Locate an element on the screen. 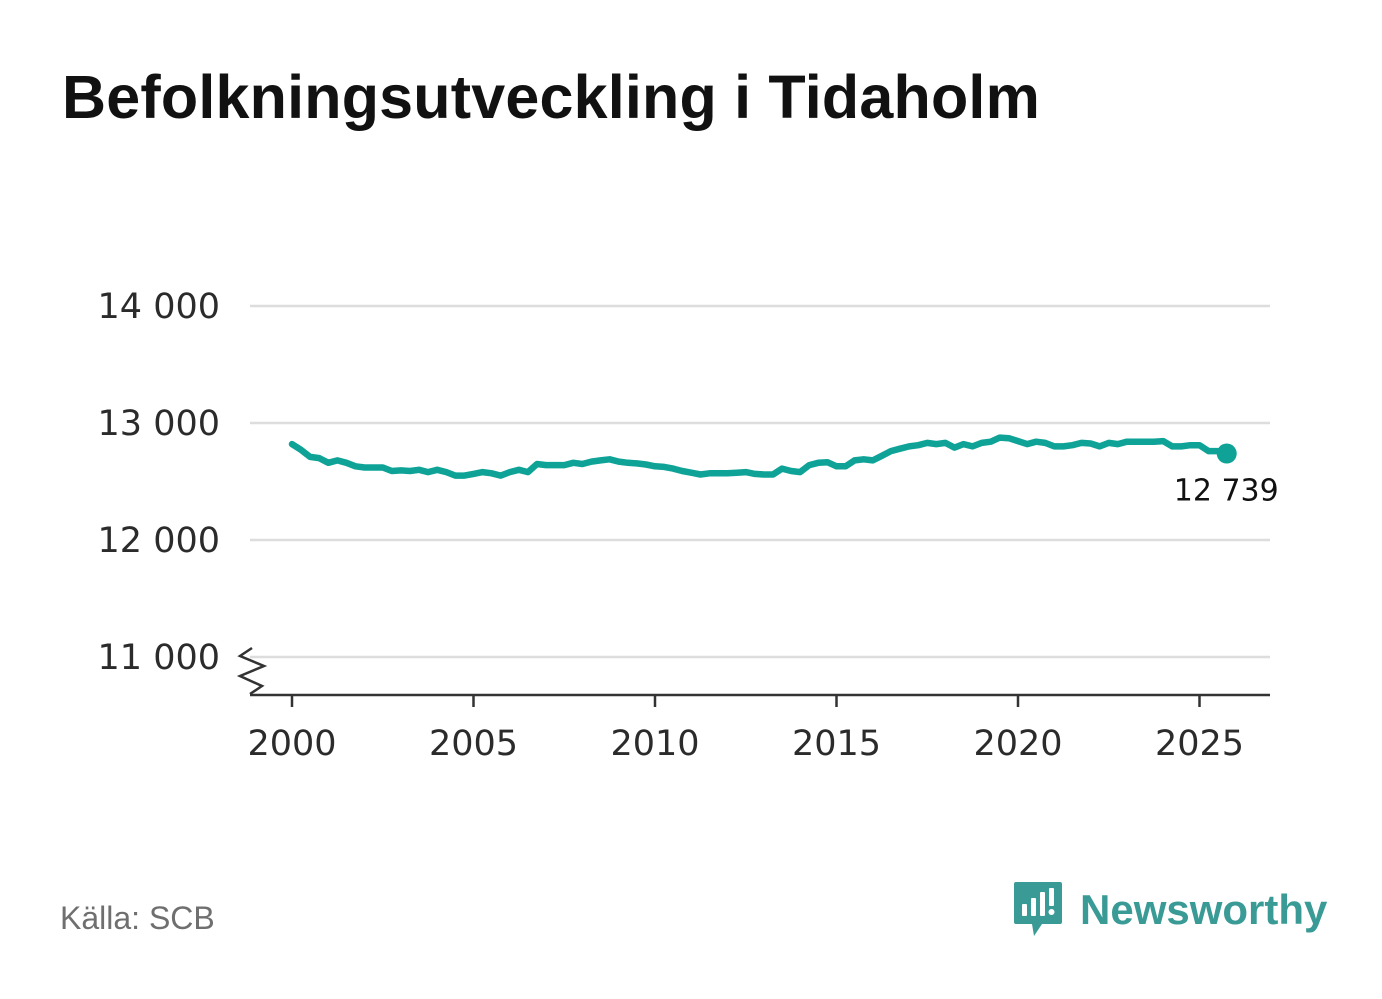  y-axis-ticks: 11 000 12 000 13 000 14 000 is located at coordinates (159, 482).